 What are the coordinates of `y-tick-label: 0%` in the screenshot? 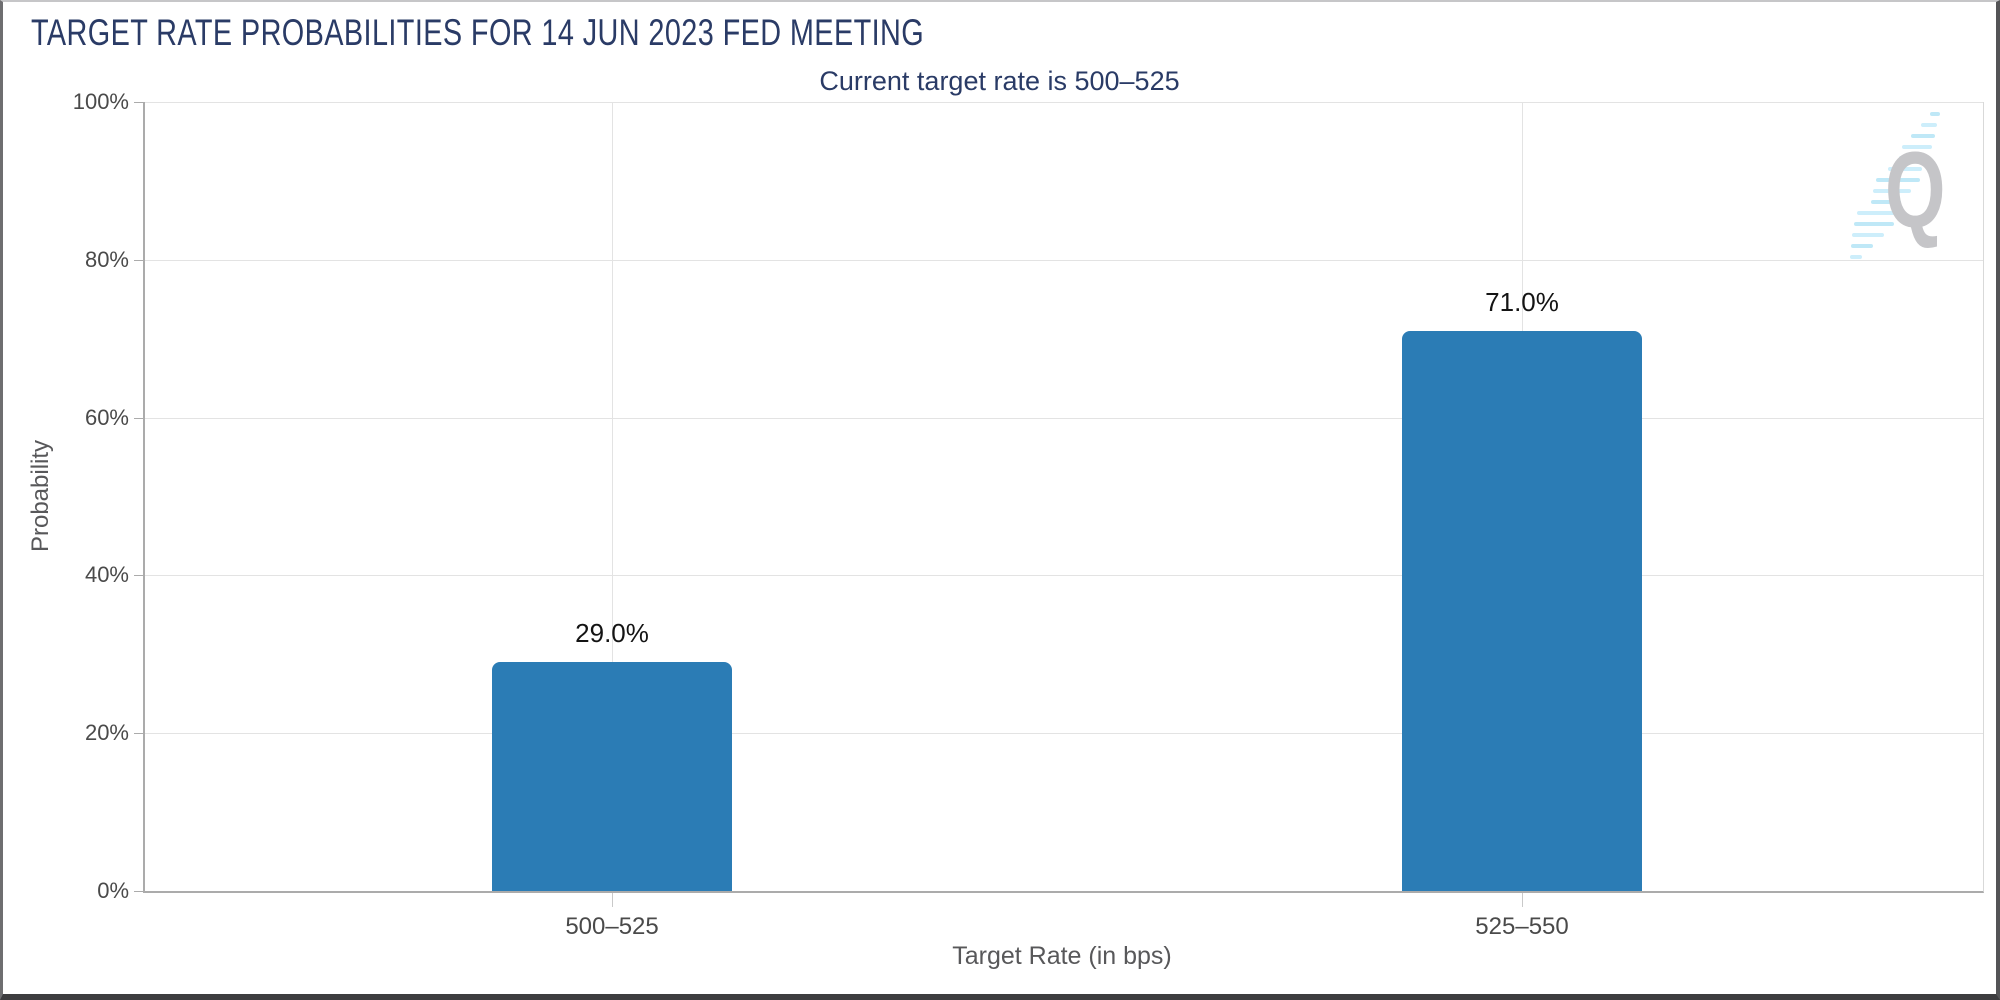 It's located at (113, 890).